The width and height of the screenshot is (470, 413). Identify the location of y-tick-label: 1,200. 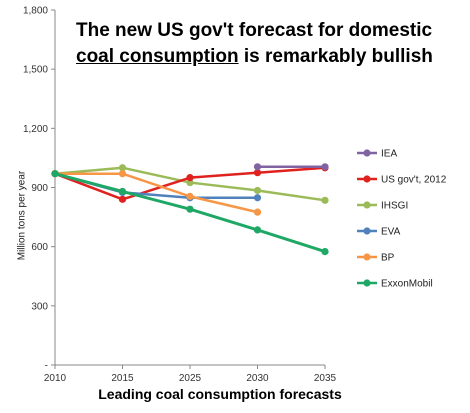
(35, 129).